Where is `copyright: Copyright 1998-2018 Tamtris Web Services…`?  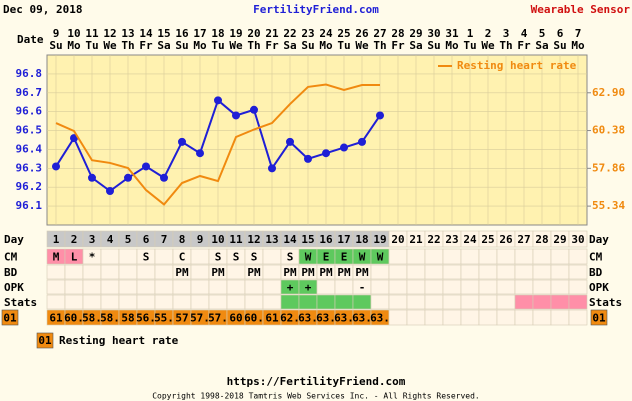 copyright: Copyright 1998-2018 Tamtris Web Services… is located at coordinates (316, 396).